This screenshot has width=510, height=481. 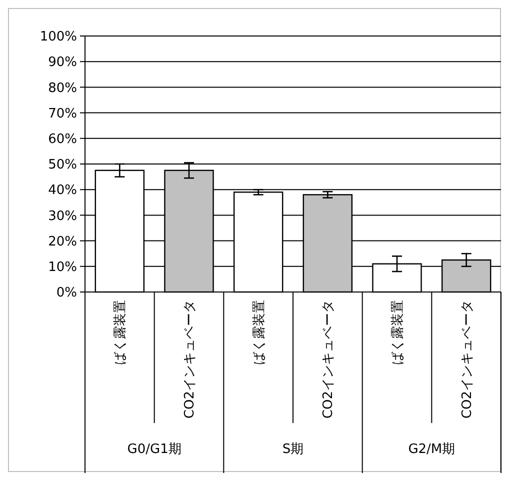 What do you see at coordinates (62, 165) in the screenshot?
I see `y-tick-label: 50%` at bounding box center [62, 165].